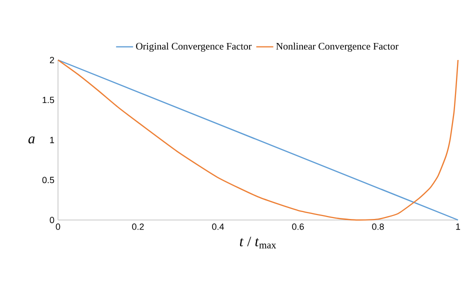 Image resolution: width=474 pixels, height=288 pixels. Describe the element at coordinates (218, 227) in the screenshot. I see `x-tick-label: 0.4` at that location.